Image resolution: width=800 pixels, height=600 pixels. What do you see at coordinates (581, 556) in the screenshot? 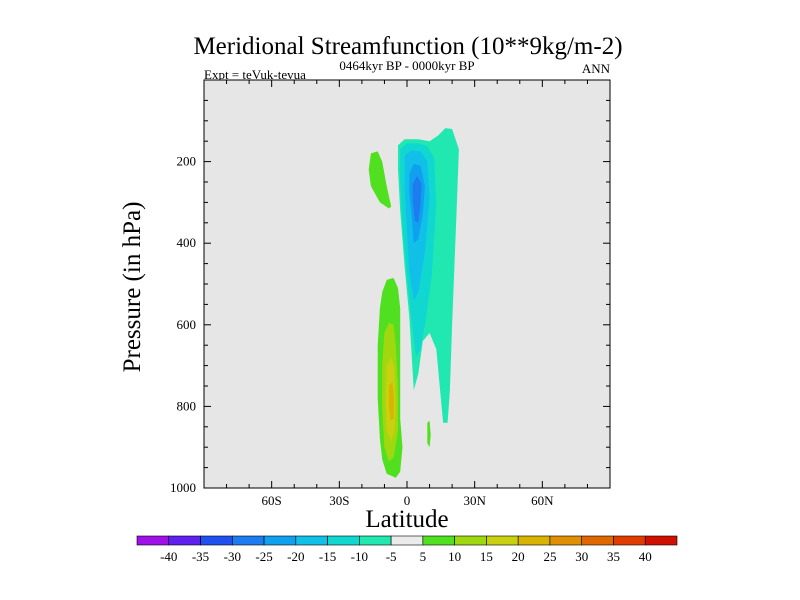
I see `colorbar-label: 30` at bounding box center [581, 556].